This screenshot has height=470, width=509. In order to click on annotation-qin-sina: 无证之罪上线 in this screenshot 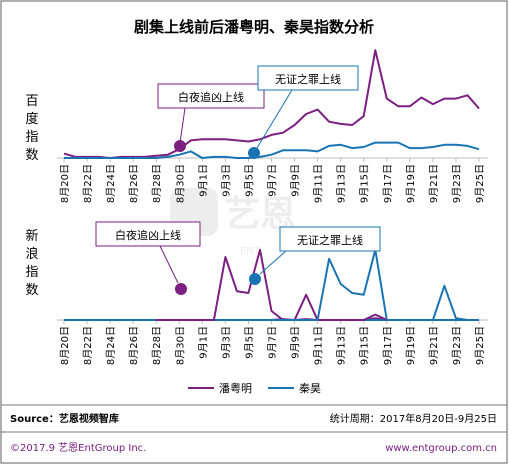, I will do `click(315, 255)`.